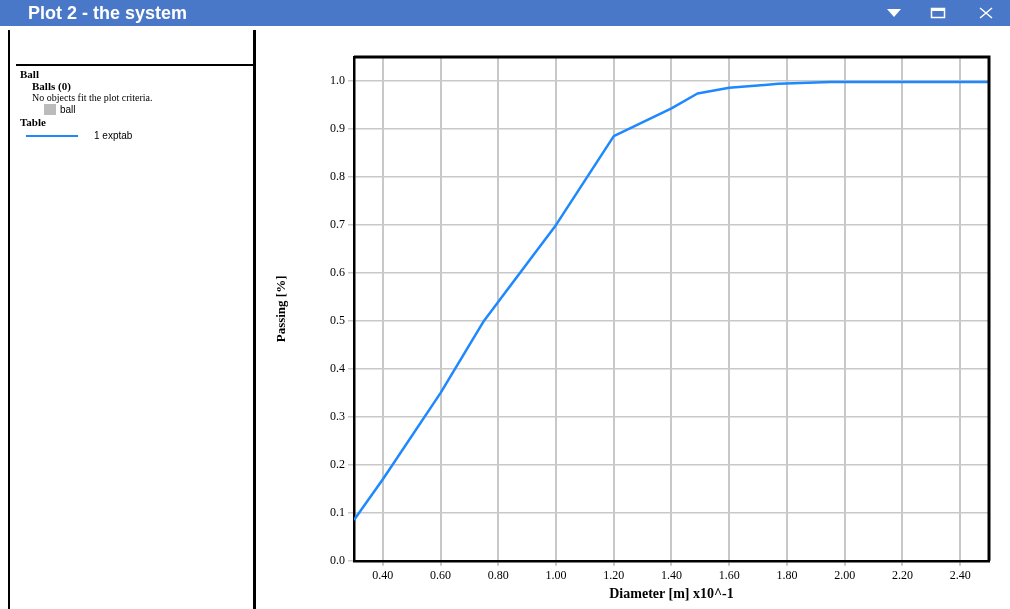 The image size is (1010, 609). Describe the element at coordinates (337, 368) in the screenshot. I see `y-tick-label: 0.4` at that location.